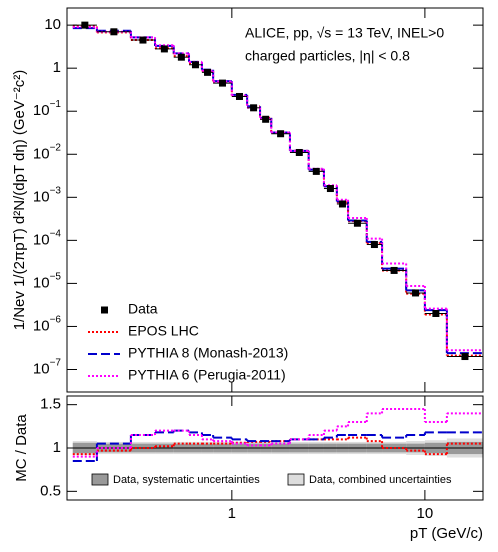 The width and height of the screenshot is (498, 552). I want to click on legend-marker, so click(104, 310).